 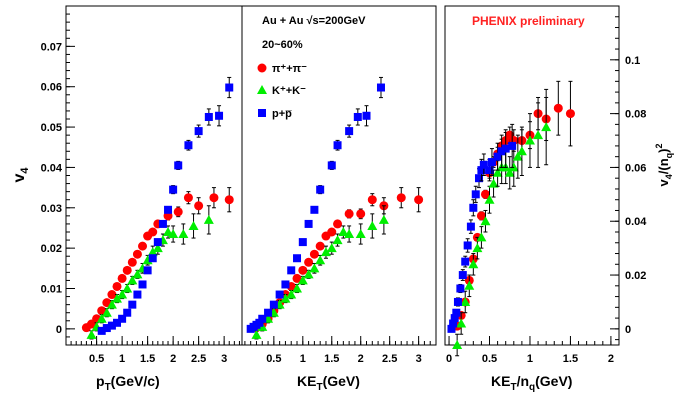 I want to click on legend-label-proton: p+p̅, so click(x=282, y=114).